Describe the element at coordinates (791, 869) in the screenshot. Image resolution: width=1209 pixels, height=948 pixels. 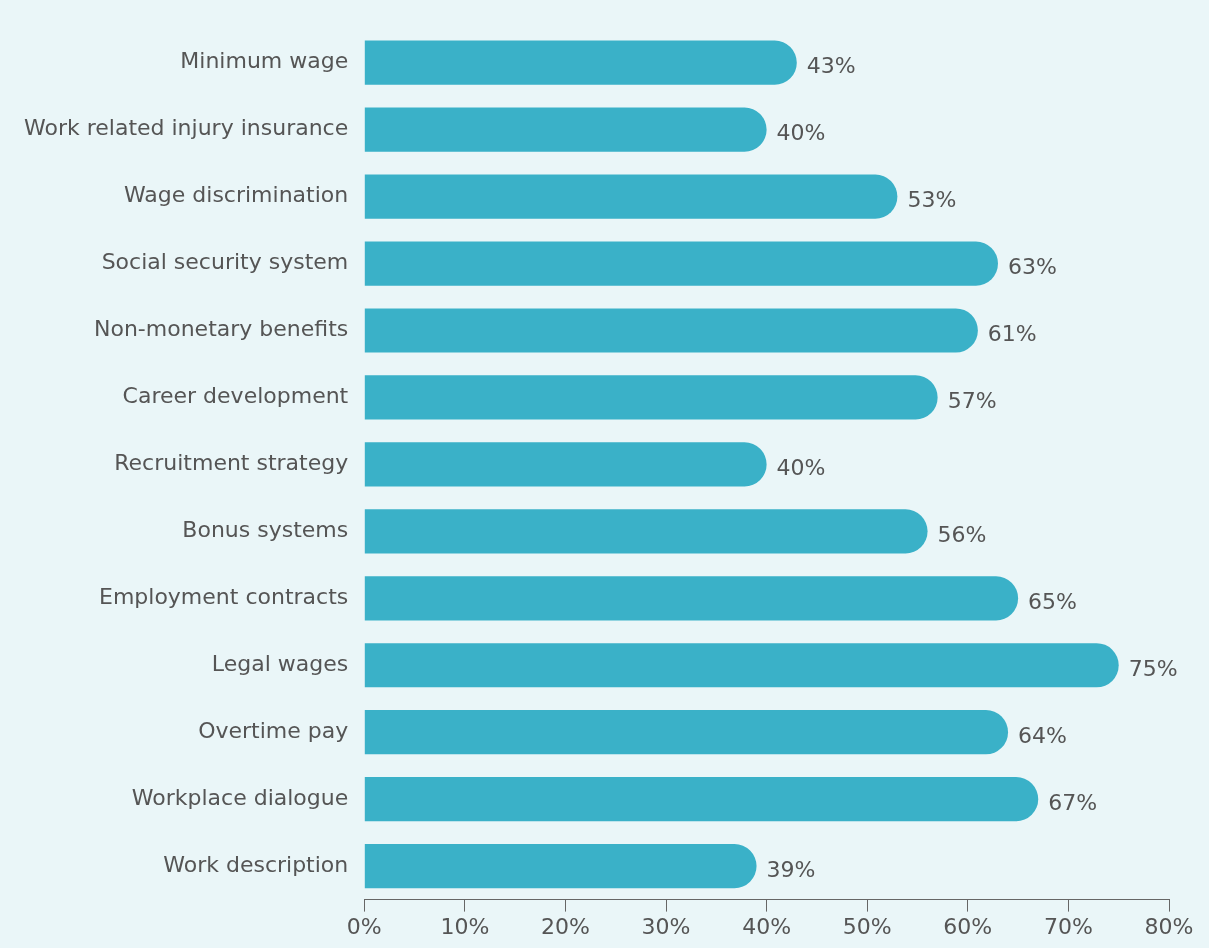
I see `data-label: 39%` at that location.